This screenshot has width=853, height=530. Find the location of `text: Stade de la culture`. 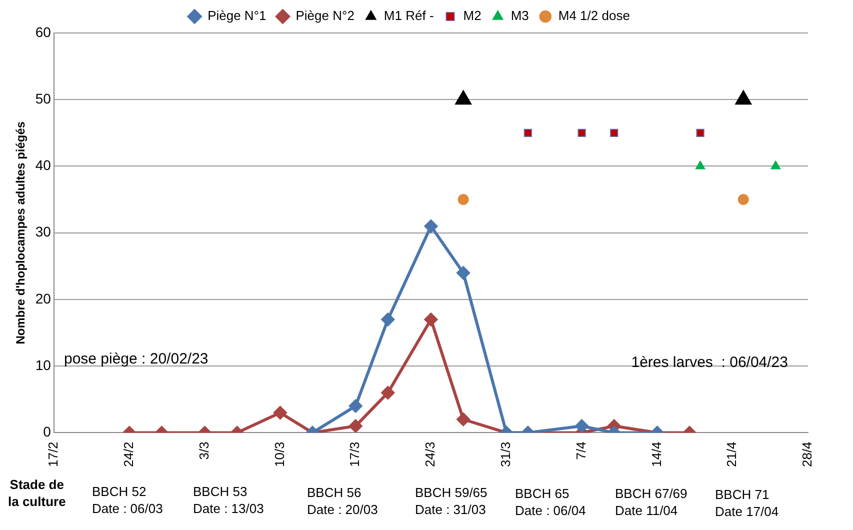

text: Stade de la culture is located at coordinates (37, 493).